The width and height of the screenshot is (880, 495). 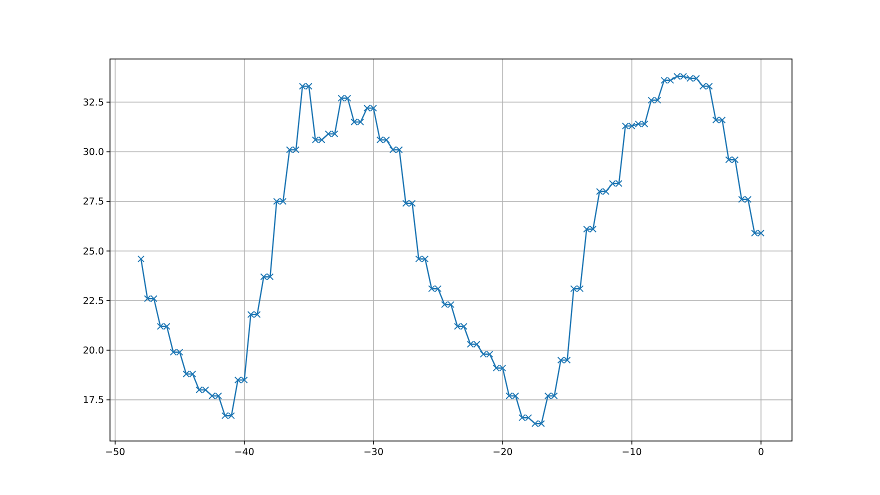 I want to click on y-tick-label: 20.0, so click(x=93, y=351).